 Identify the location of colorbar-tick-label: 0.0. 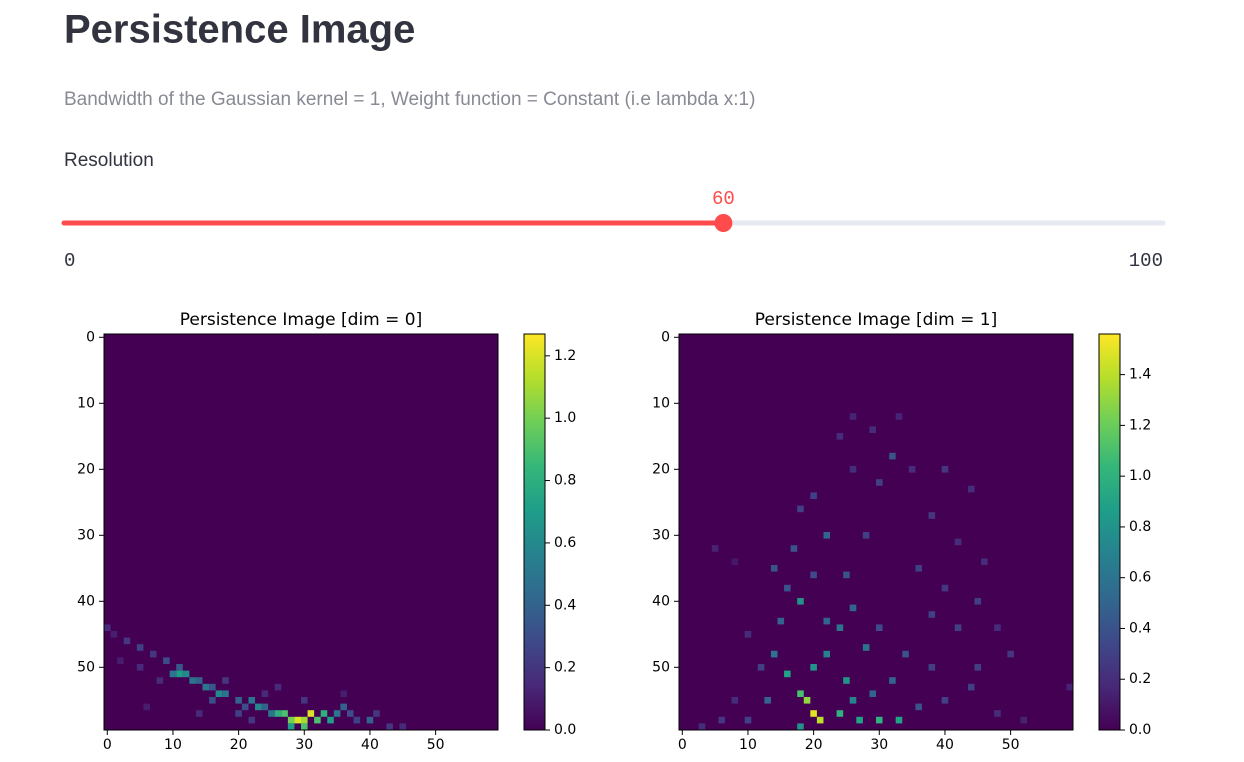
(1140, 730).